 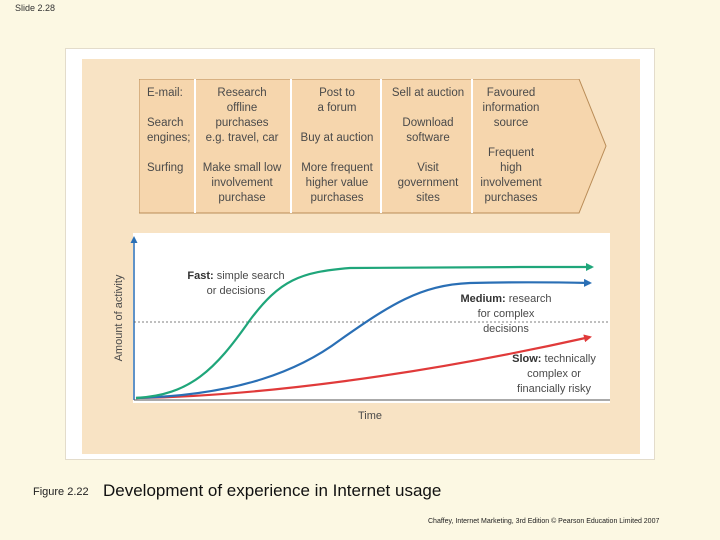 What do you see at coordinates (527, 359) in the screenshot?
I see `slow-label-bold: Slow:` at bounding box center [527, 359].